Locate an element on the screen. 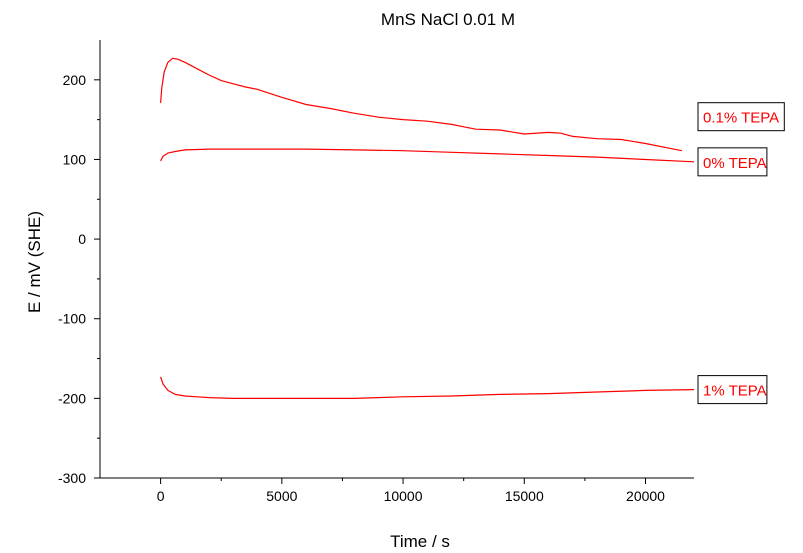  y-axis-label: E / mV (SHE) is located at coordinates (34, 262).